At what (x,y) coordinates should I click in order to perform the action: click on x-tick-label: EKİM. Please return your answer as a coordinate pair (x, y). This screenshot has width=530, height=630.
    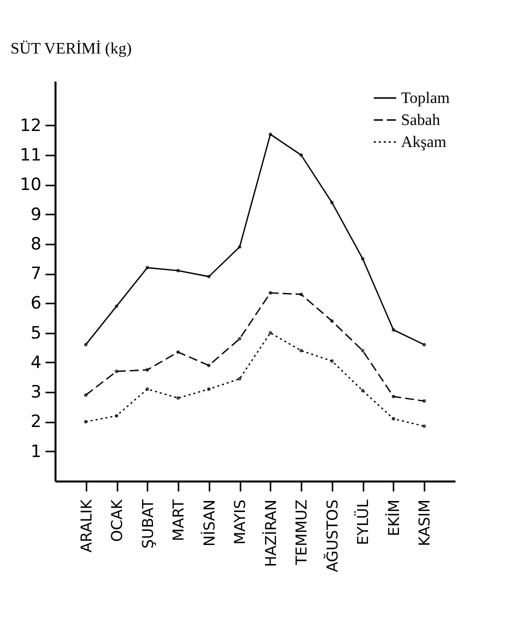
    Looking at the image, I should click on (393, 518).